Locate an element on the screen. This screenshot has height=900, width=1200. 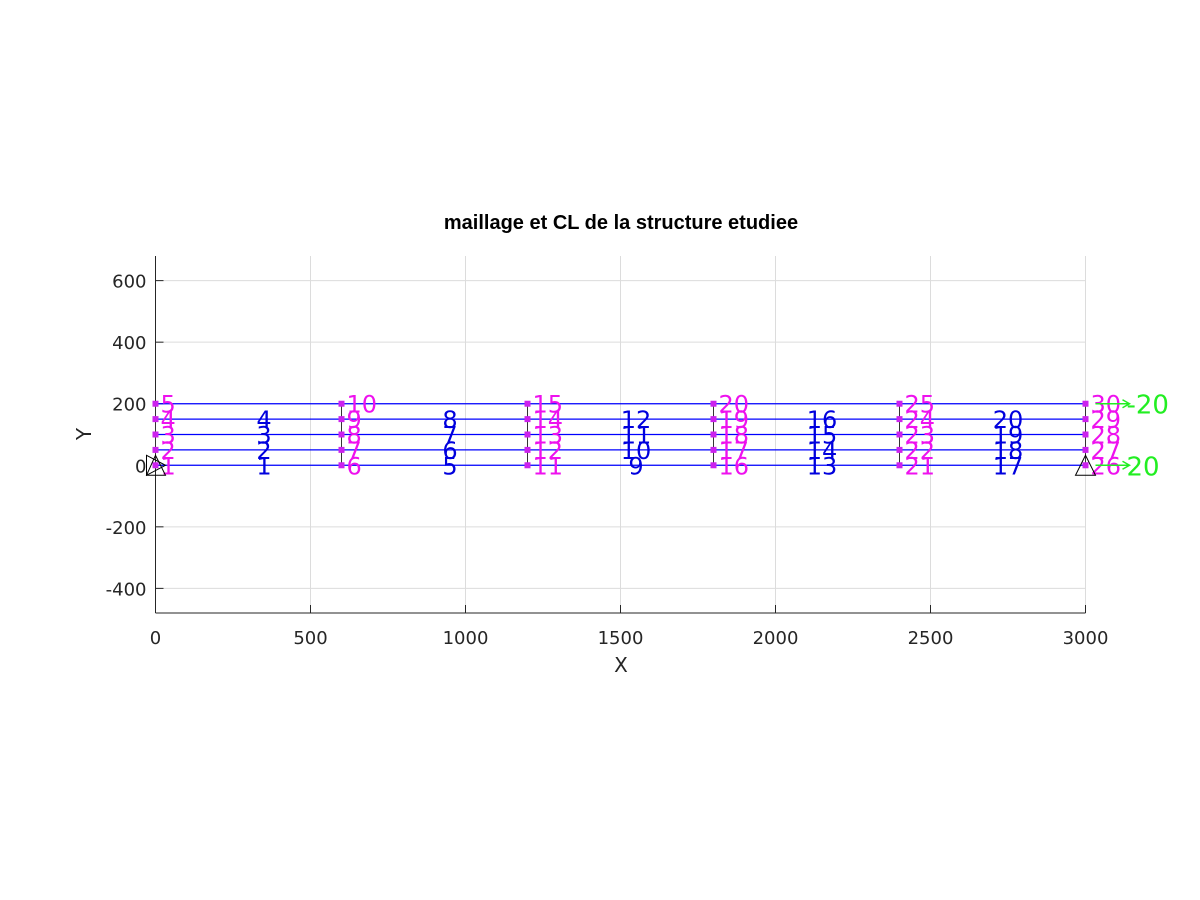
y-tick-label: -200 is located at coordinates (126, 528).